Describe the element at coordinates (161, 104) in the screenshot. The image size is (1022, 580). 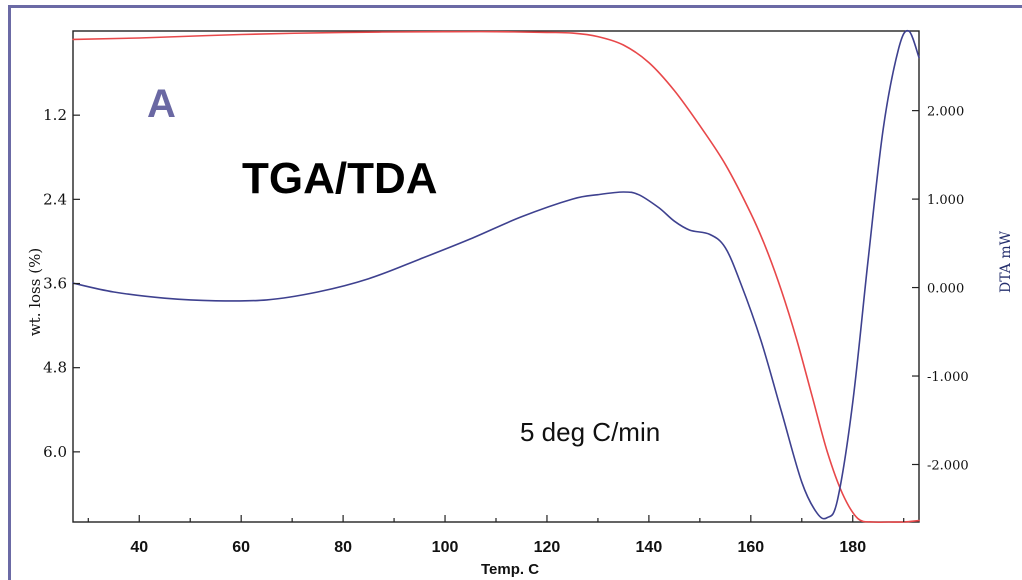
I see `panel-label: A` at that location.